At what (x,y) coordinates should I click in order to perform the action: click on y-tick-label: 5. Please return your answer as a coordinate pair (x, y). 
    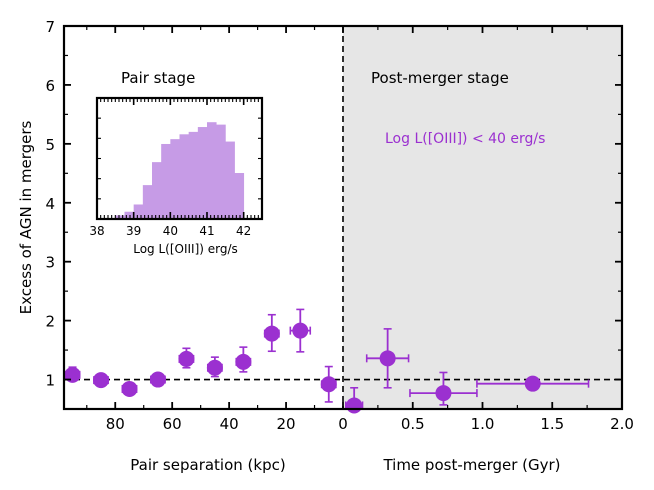
    Looking at the image, I should click on (50, 145).